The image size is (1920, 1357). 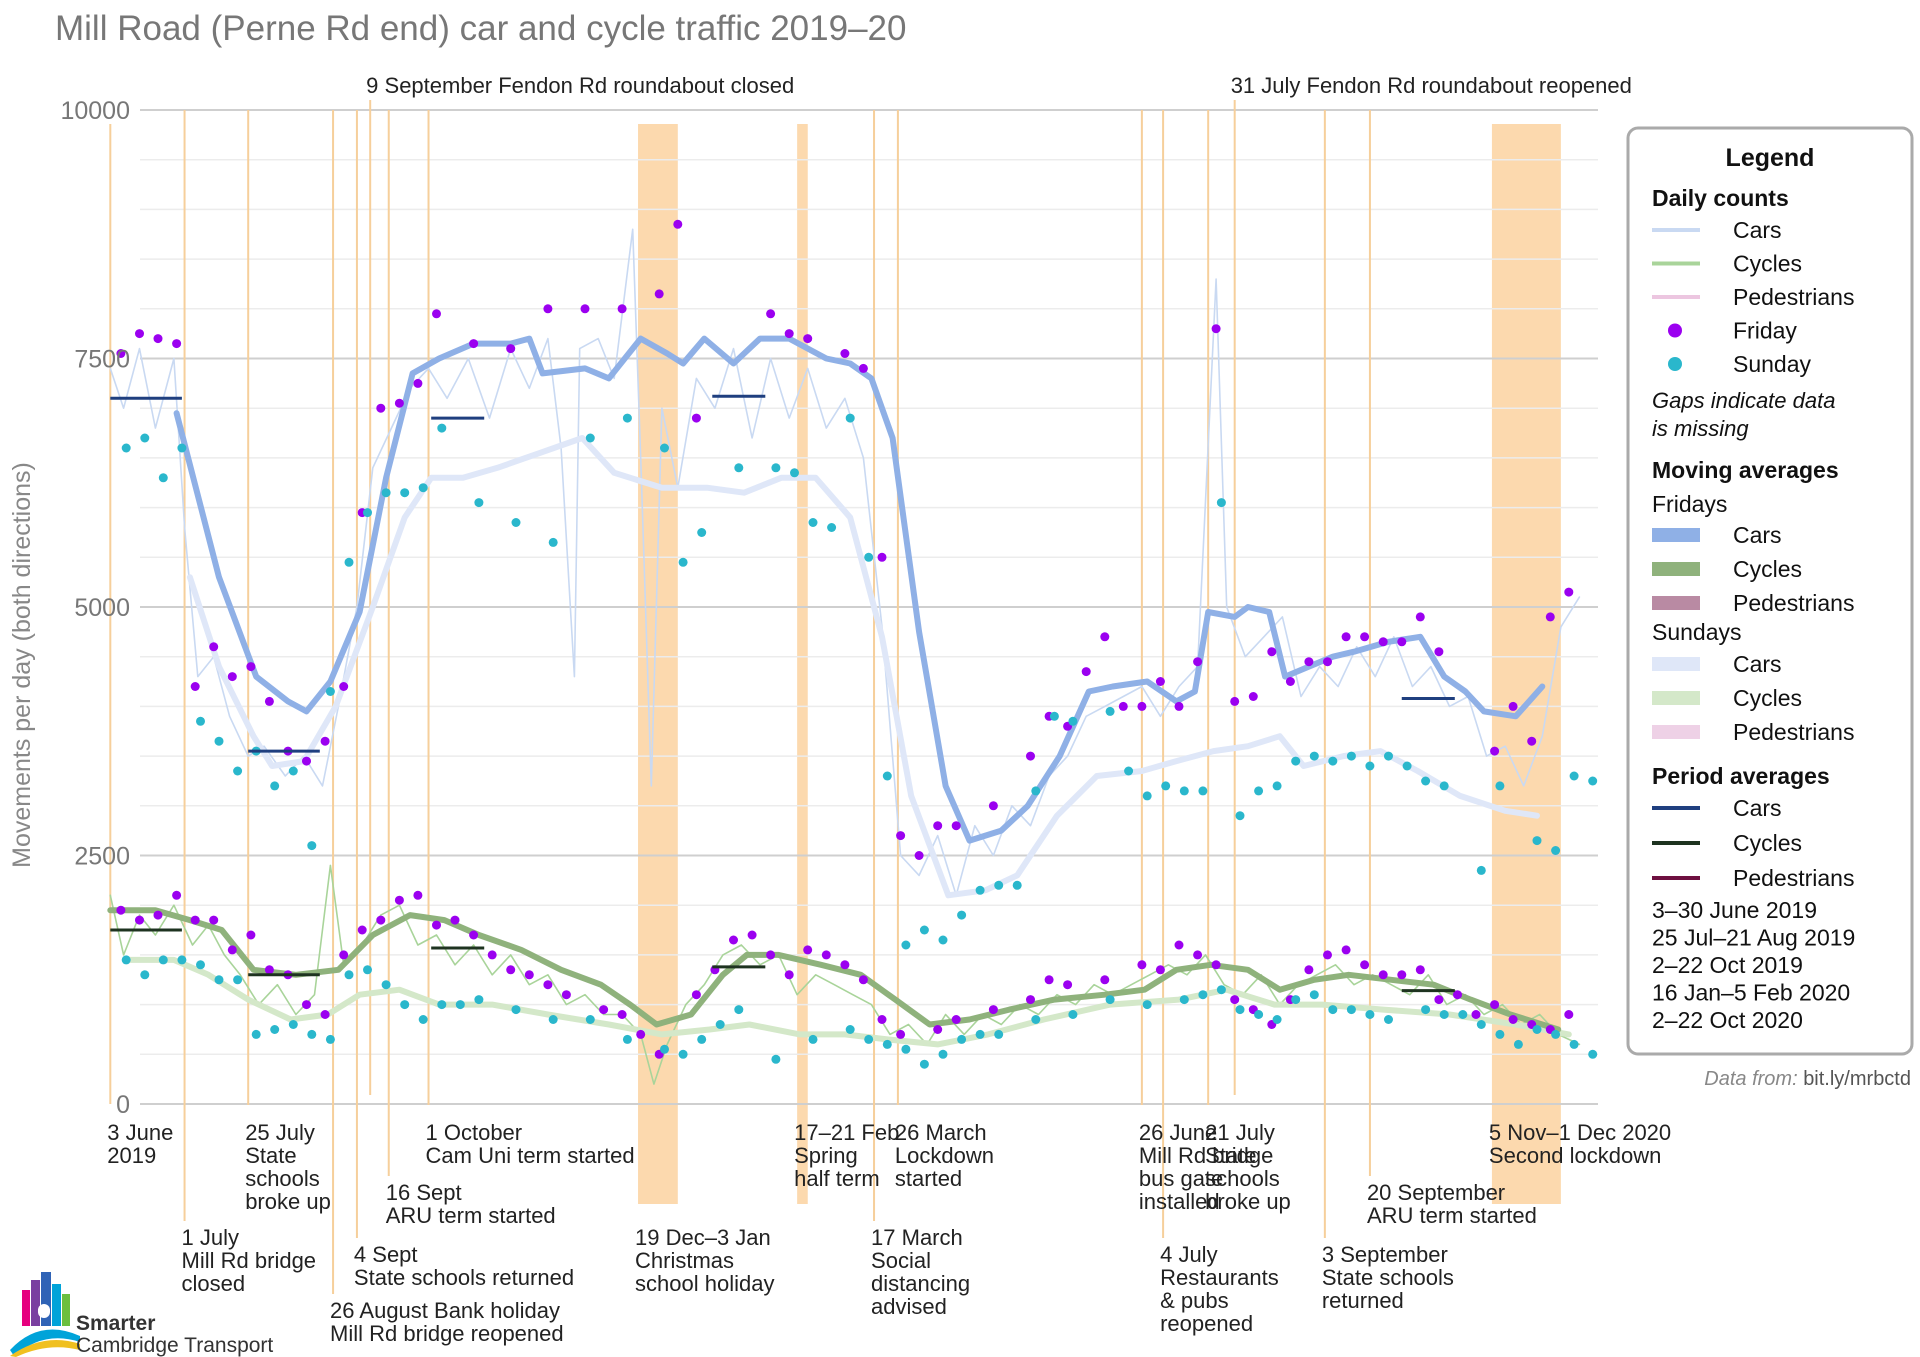 I want to click on legend-daily-2-label: Pedestrians, so click(x=1793, y=297).